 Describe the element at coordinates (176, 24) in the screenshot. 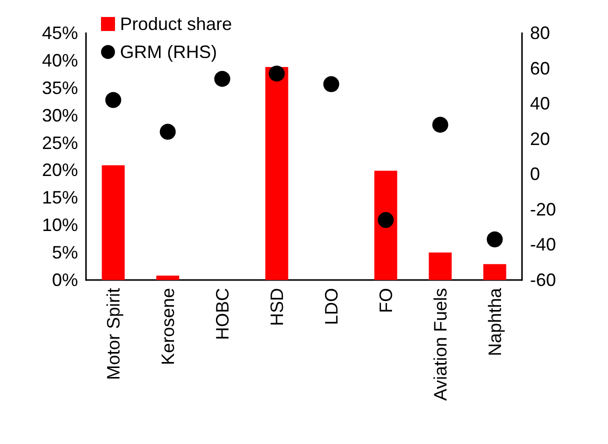

I see `legend-label: Product share` at that location.